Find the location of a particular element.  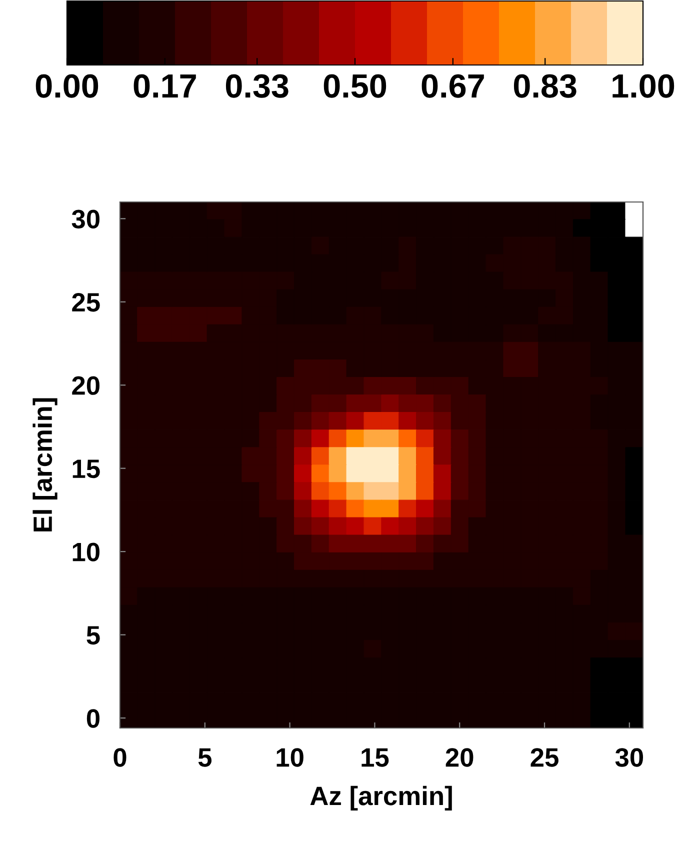

y-tick-label: 15 is located at coordinates (86, 469).